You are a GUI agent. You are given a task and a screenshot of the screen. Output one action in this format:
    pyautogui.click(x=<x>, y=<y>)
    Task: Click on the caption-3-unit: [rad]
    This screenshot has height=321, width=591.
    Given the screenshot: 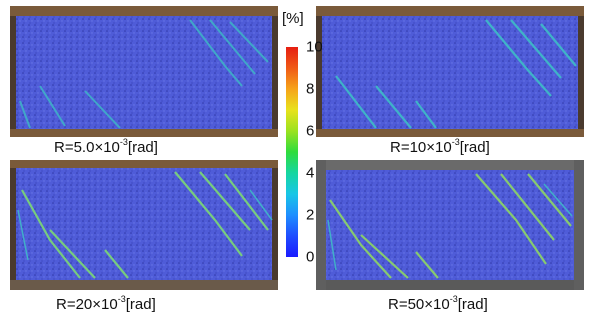 What is the action you would take?
    pyautogui.click(x=140, y=304)
    